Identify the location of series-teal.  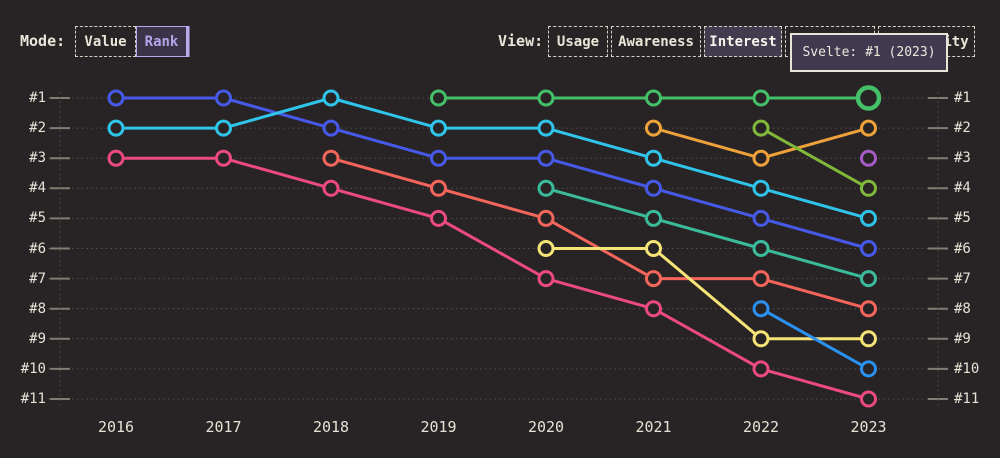
(707, 233).